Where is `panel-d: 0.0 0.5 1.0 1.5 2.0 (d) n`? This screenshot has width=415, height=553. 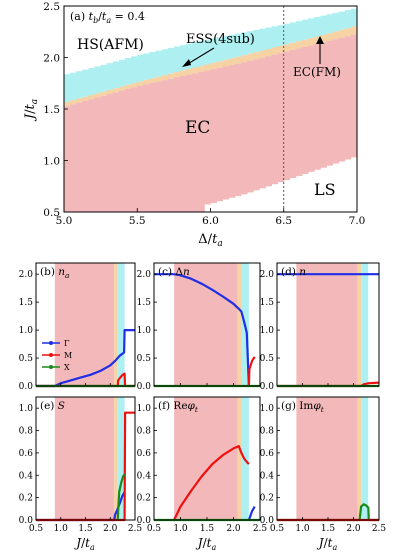
panel-d: 0.0 0.5 1.0 1.5 2.0 (d) n is located at coordinates (320, 327).